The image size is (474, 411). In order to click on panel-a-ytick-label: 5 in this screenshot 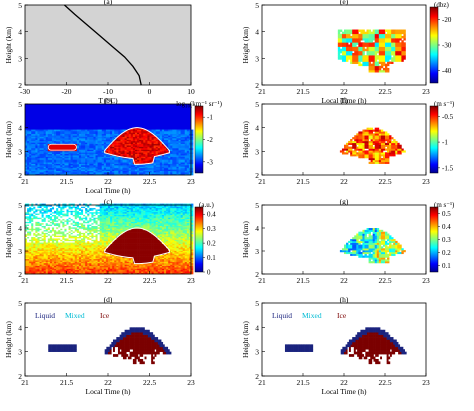, I will do `click(20, 5)`.